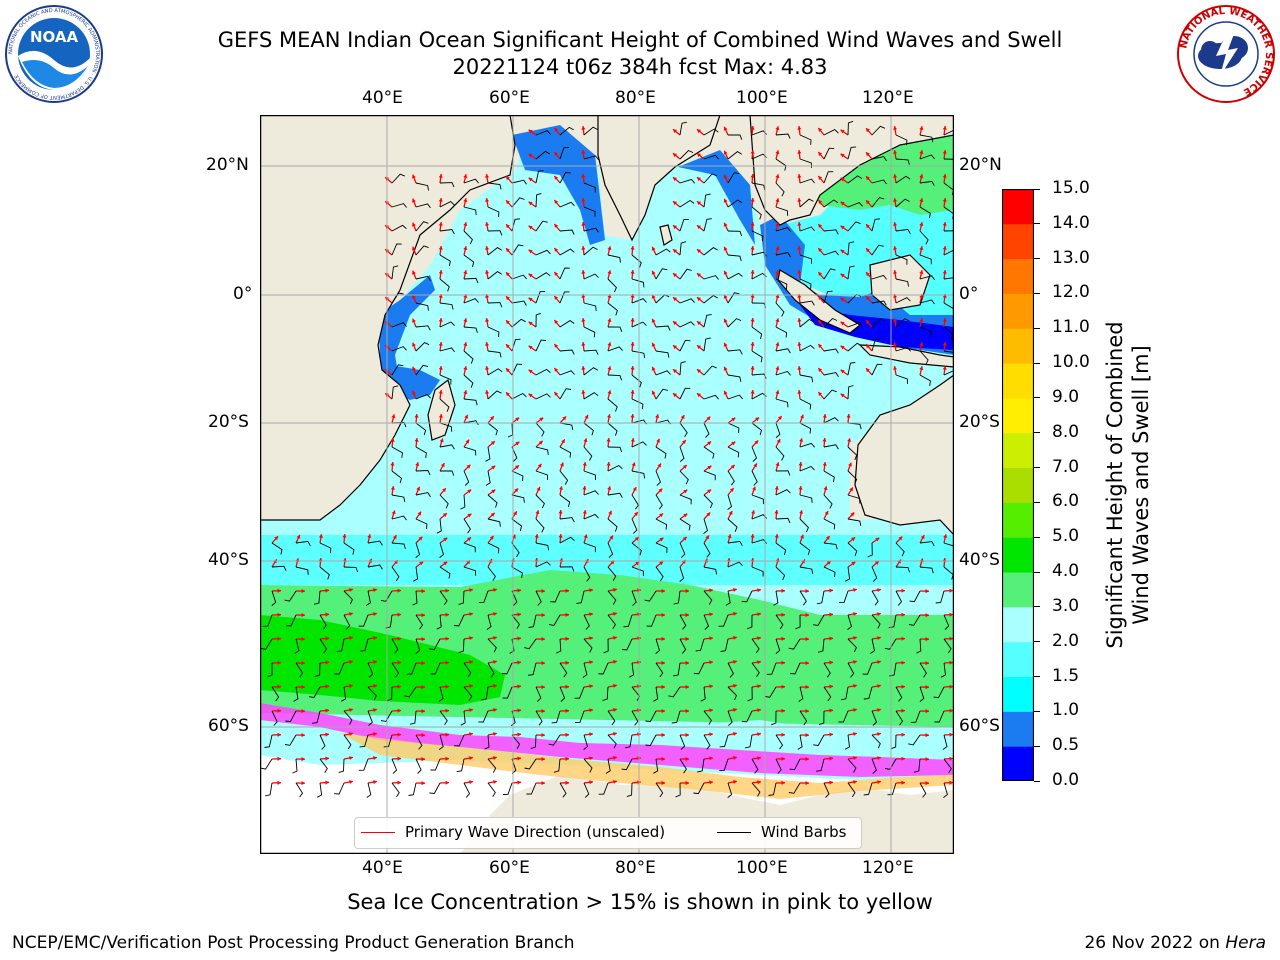  What do you see at coordinates (1141, 485) in the screenshot?
I see `colorbar-label-line2: Wind Waves and Swell [m]` at bounding box center [1141, 485].